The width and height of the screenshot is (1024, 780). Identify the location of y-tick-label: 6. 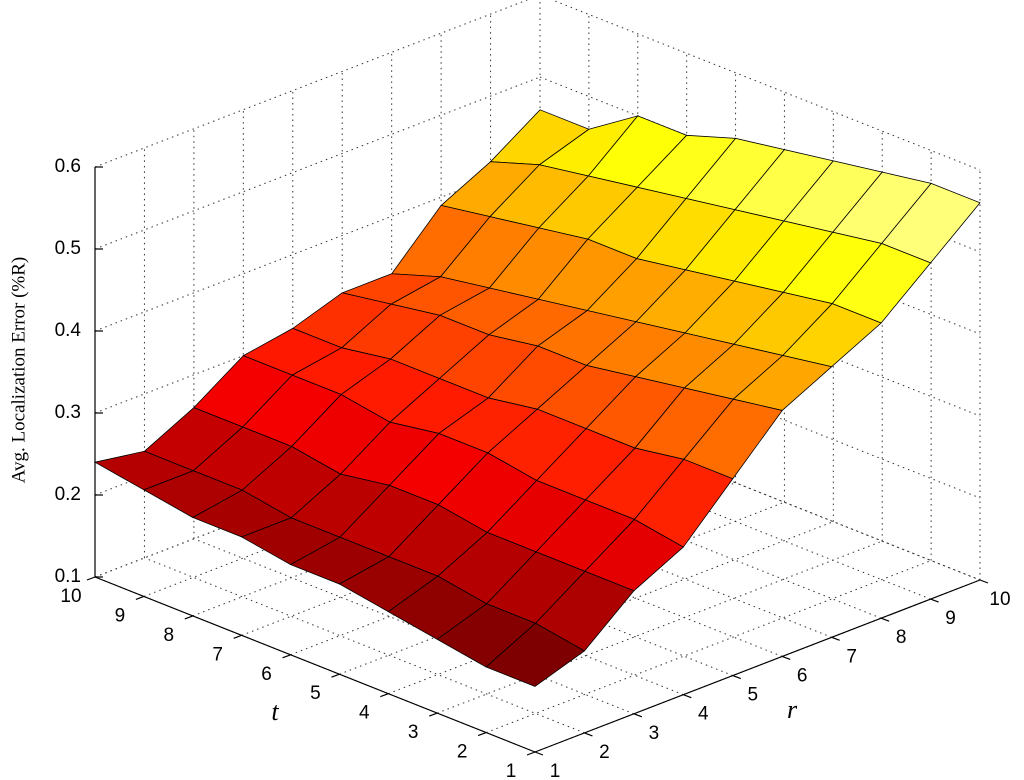
(266, 674).